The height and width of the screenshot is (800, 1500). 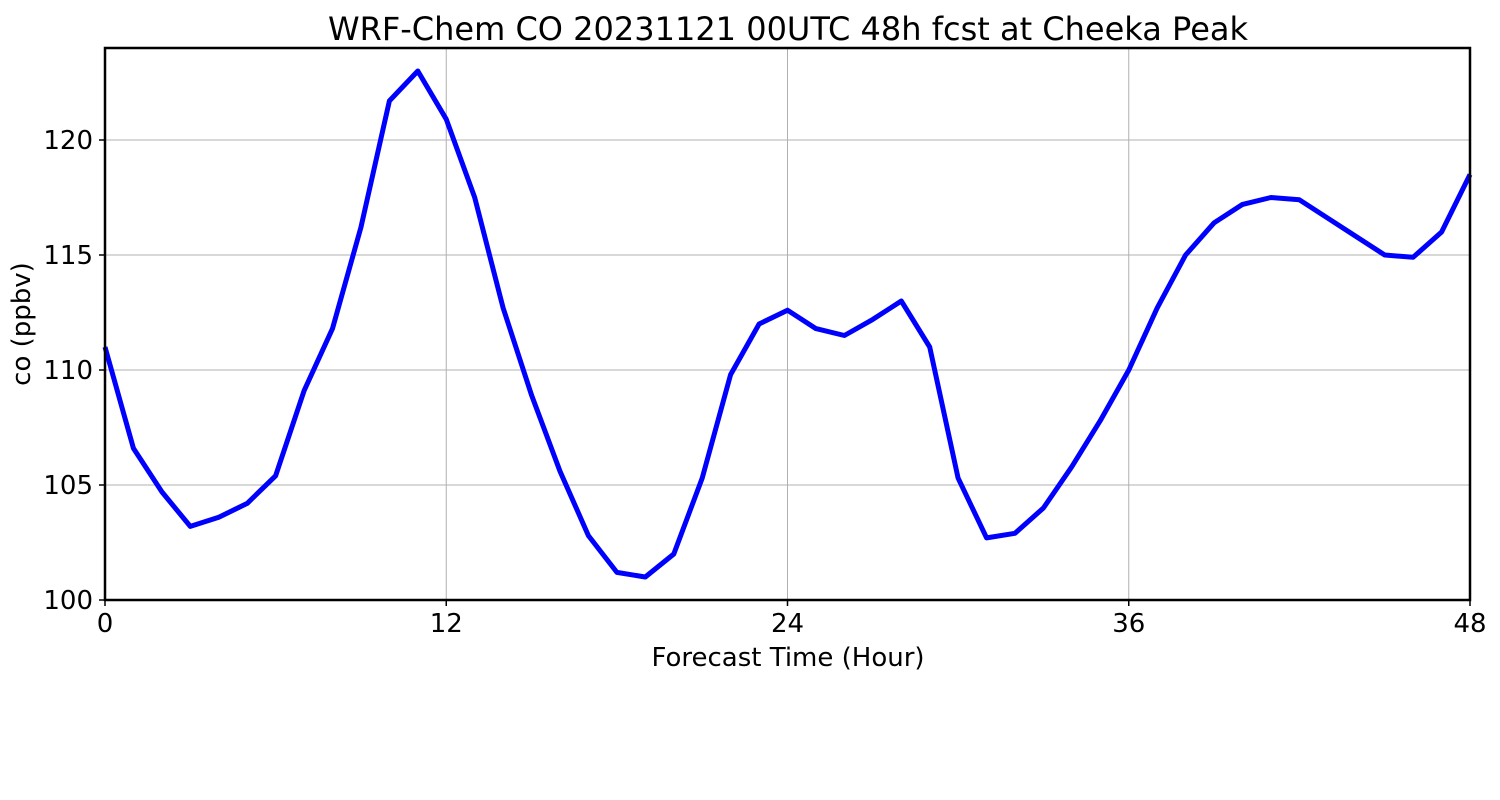 What do you see at coordinates (22, 324) in the screenshot?
I see `y-axis-label: co (ppbv)` at bounding box center [22, 324].